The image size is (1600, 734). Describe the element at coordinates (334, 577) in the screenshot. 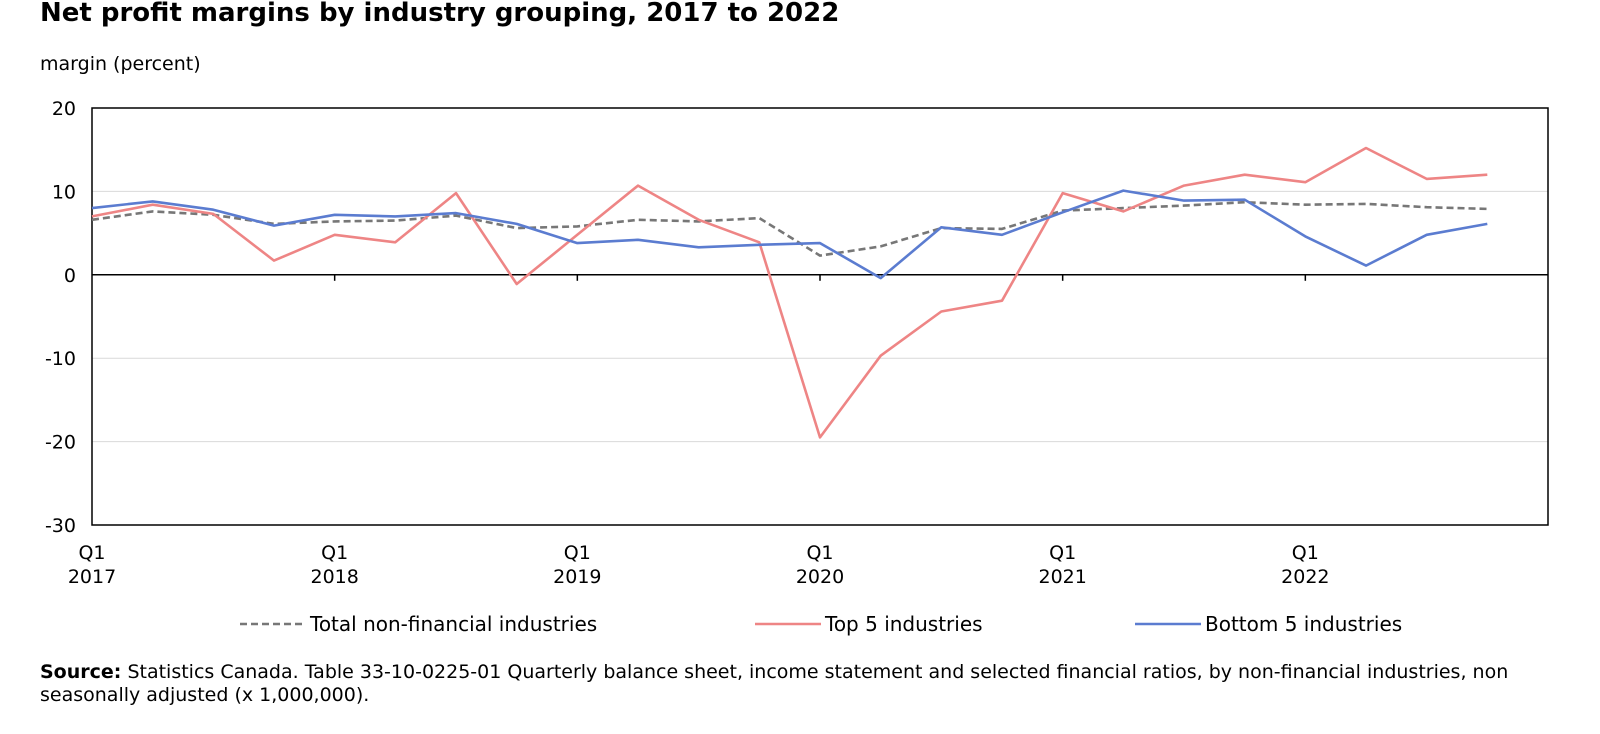

I see `x-tick-label: 2018` at that location.